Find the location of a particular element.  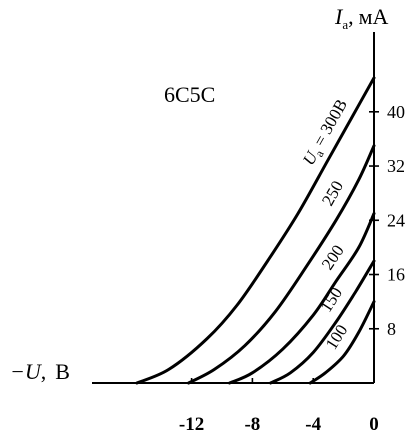

x-tick-label: -8 is located at coordinates (252, 424).